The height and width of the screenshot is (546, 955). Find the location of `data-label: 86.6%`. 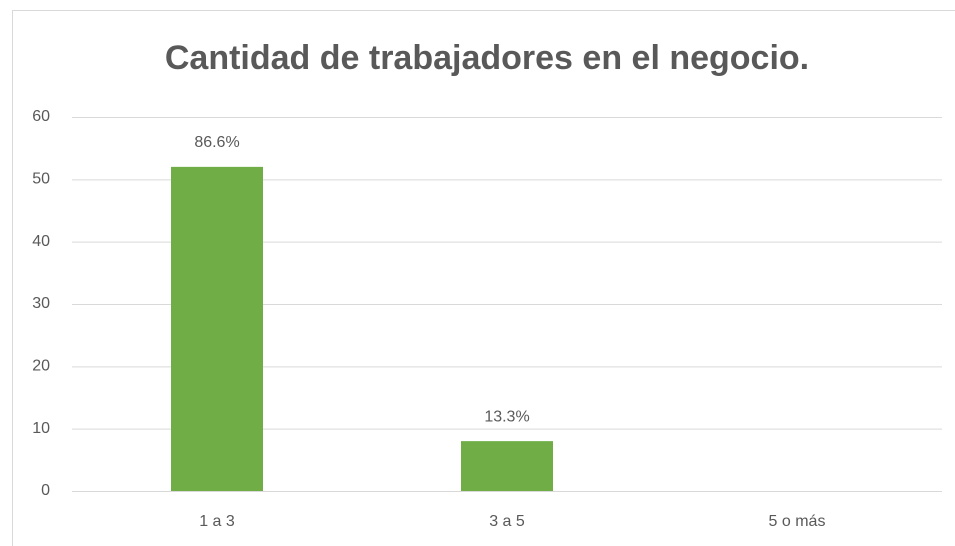

data-label: 86.6% is located at coordinates (216, 142).